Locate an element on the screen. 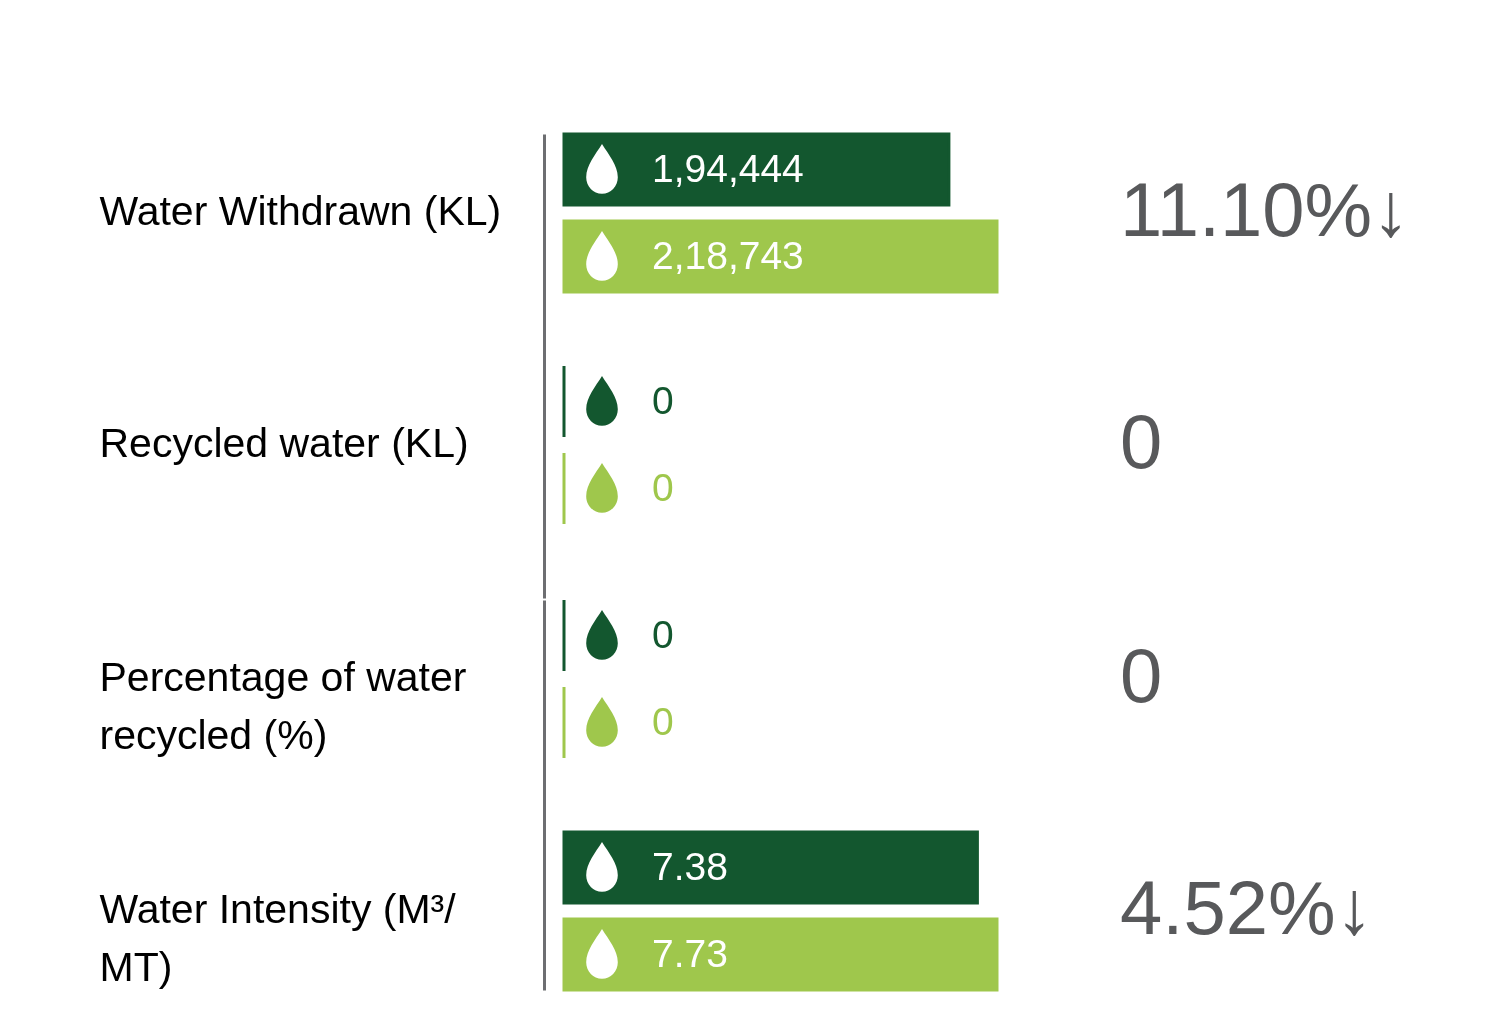 This screenshot has width=1495, height=1025. y-tick-label: Percentage of water recycled (%) is located at coordinates (283, 706).